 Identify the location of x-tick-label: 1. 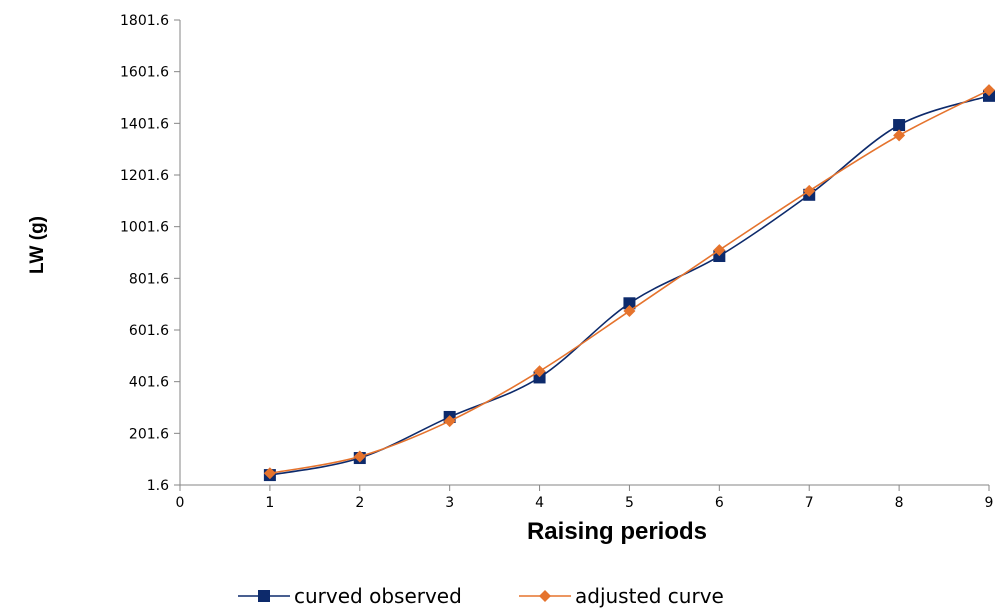
(269, 503).